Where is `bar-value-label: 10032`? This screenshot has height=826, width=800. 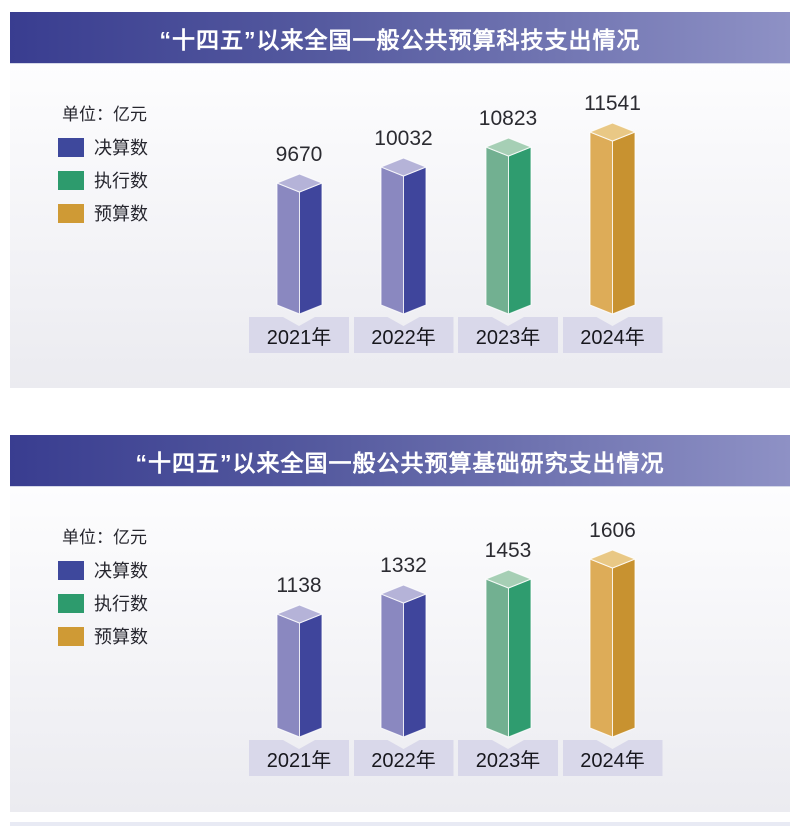 bar-value-label: 10032 is located at coordinates (403, 138).